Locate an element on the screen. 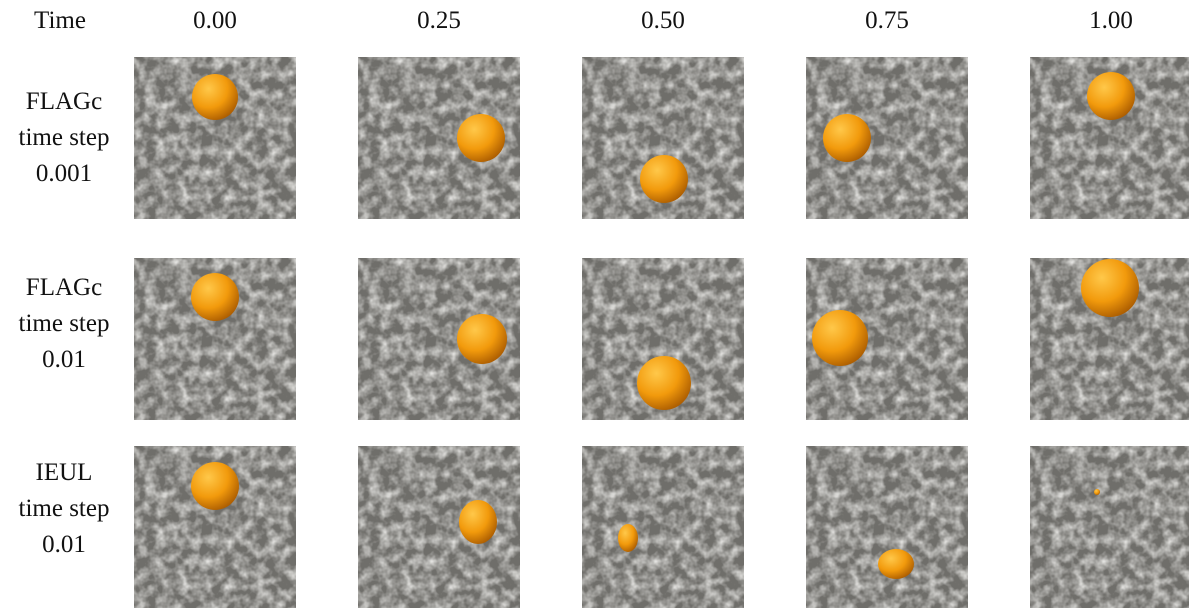  row-label-ieul-001: IEUL time step 0.01 is located at coordinates (64, 509).